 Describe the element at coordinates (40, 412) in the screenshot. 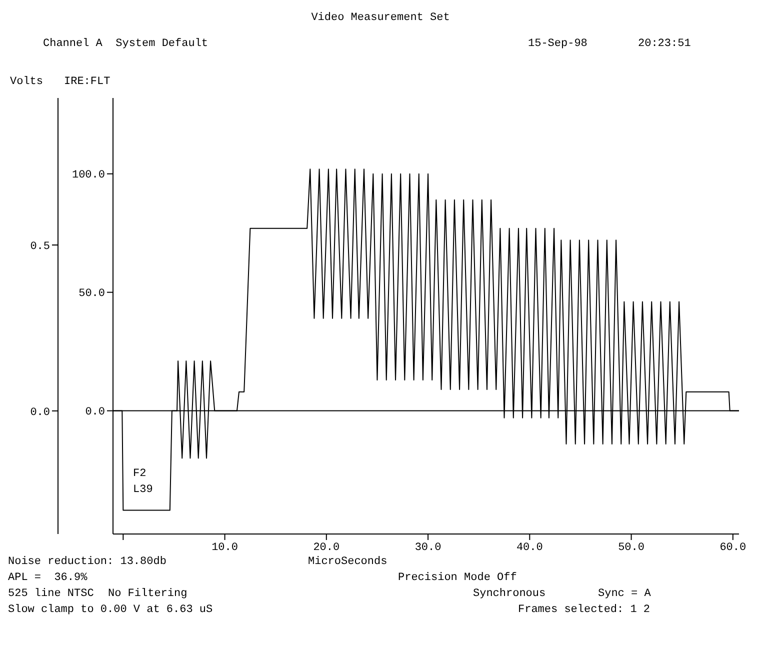

I see `y2-tick-label: 0.0` at that location.